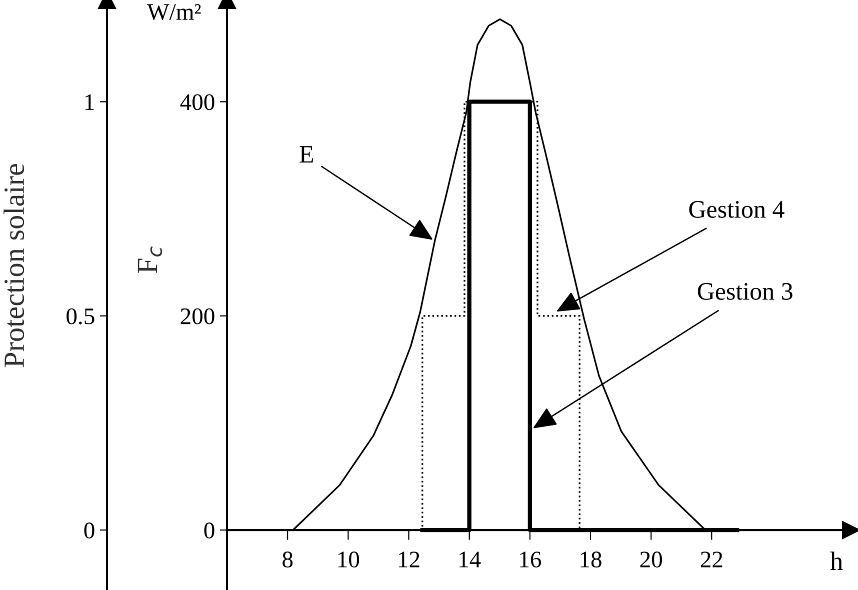  I want to click on annotation: Gestion 4, so click(736, 209).